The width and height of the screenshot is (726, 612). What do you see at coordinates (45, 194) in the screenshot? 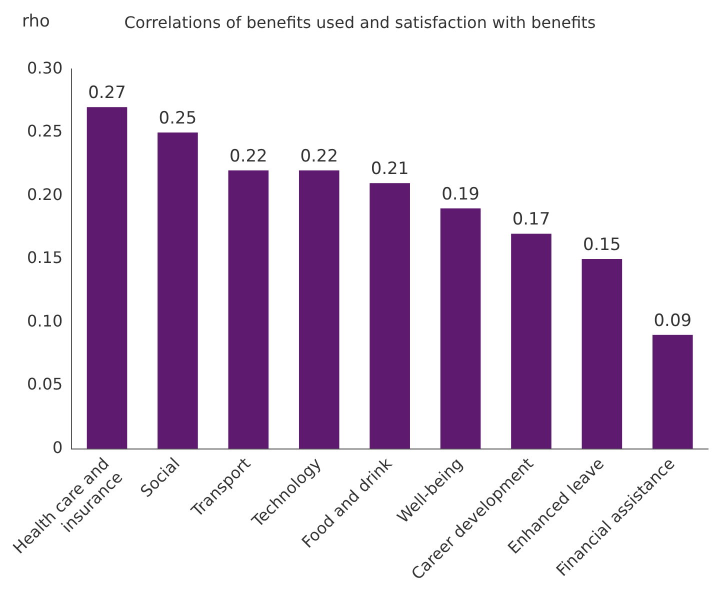
I see `y-tick-label: 0.20` at bounding box center [45, 194].